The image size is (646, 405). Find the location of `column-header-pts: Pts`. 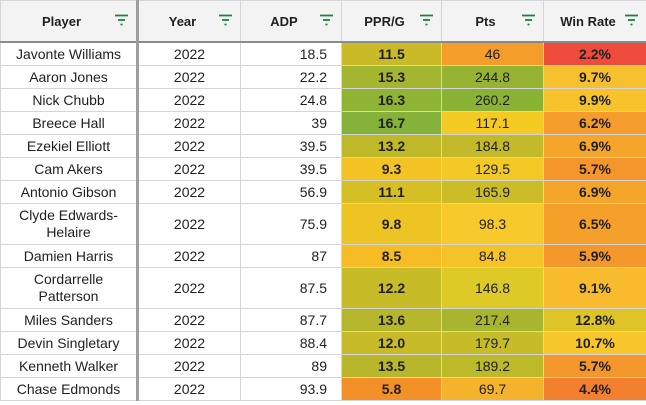

column-header-pts: Pts is located at coordinates (492, 21).